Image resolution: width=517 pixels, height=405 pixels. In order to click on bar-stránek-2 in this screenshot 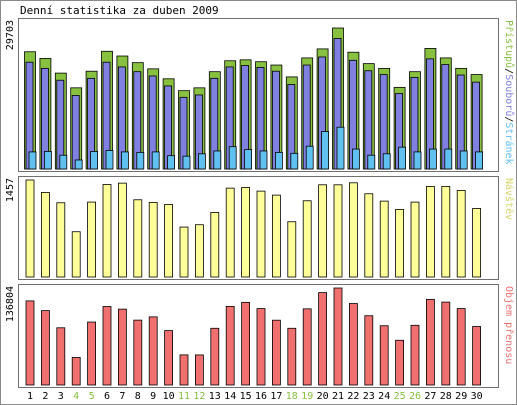, I will do `click(48, 160)`.